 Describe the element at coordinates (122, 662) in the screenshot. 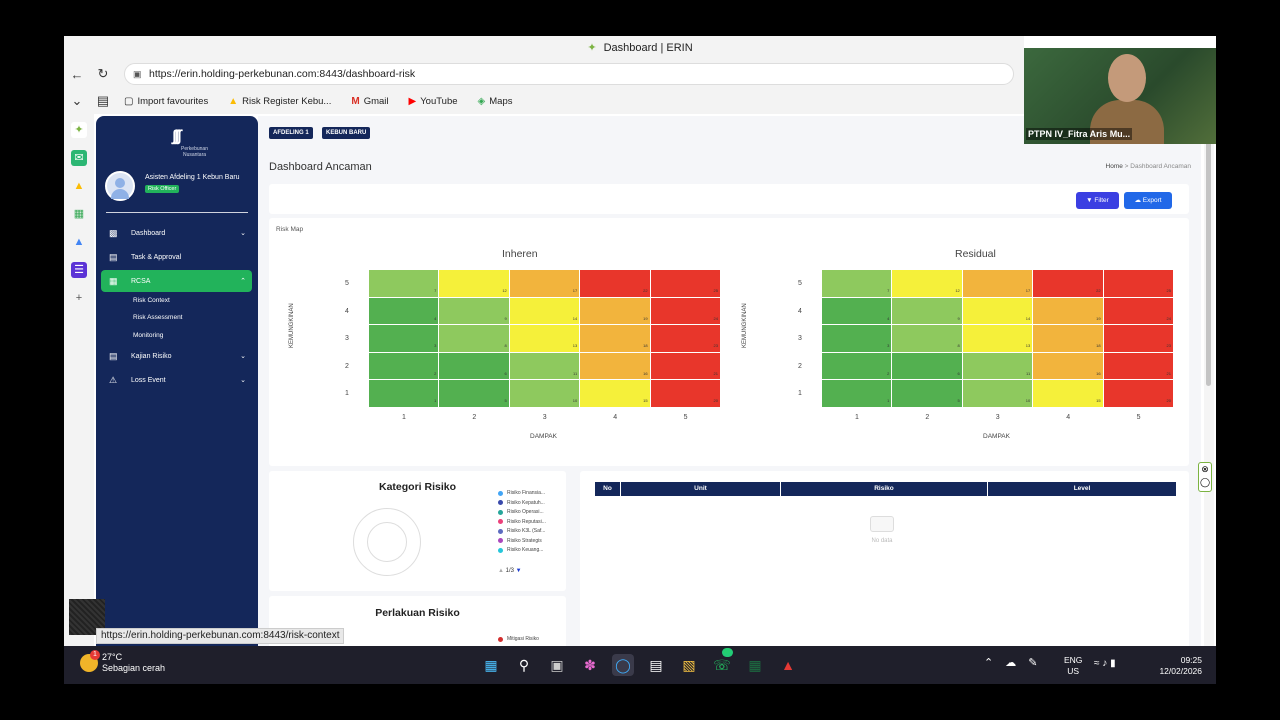

I see `weather-widget: 1 27°C Sebagian cerah` at that location.